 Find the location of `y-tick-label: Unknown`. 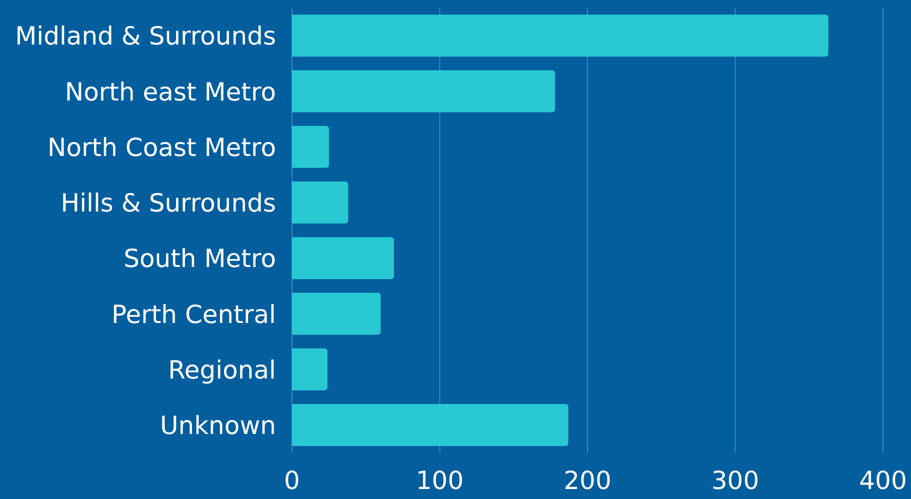

y-tick-label: Unknown is located at coordinates (218, 425).